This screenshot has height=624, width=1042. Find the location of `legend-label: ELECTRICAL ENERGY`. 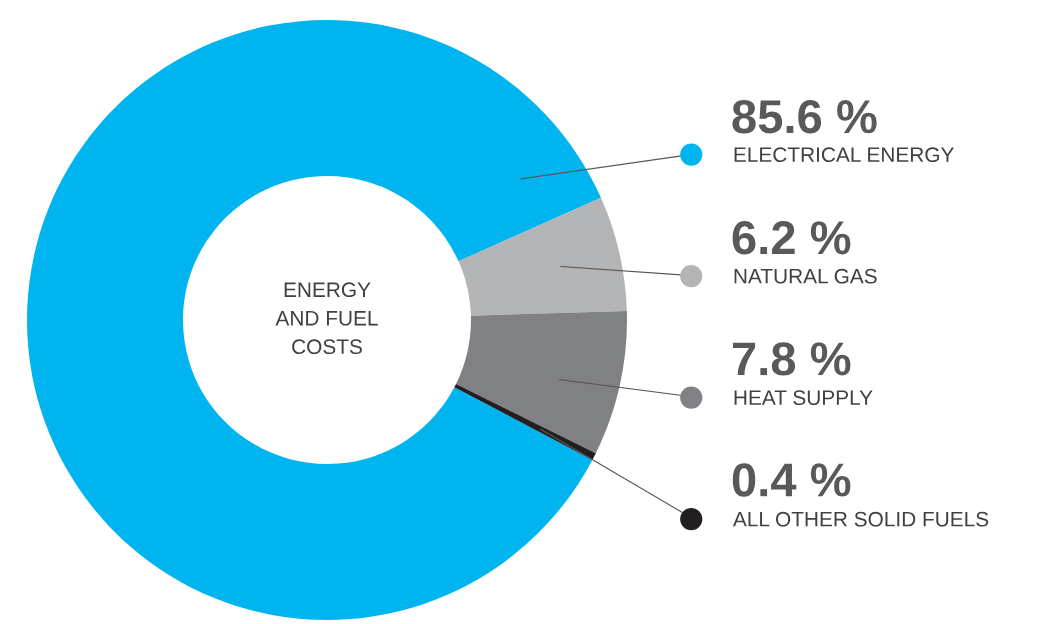

legend-label: ELECTRICAL ENERGY is located at coordinates (844, 155).